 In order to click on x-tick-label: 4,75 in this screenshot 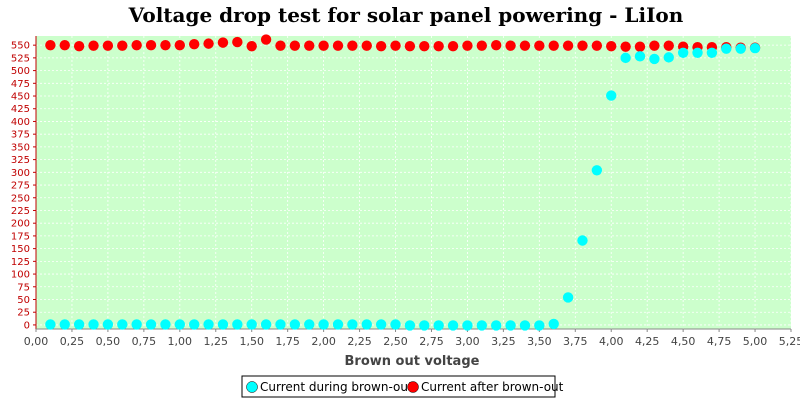, I will do `click(719, 341)`.